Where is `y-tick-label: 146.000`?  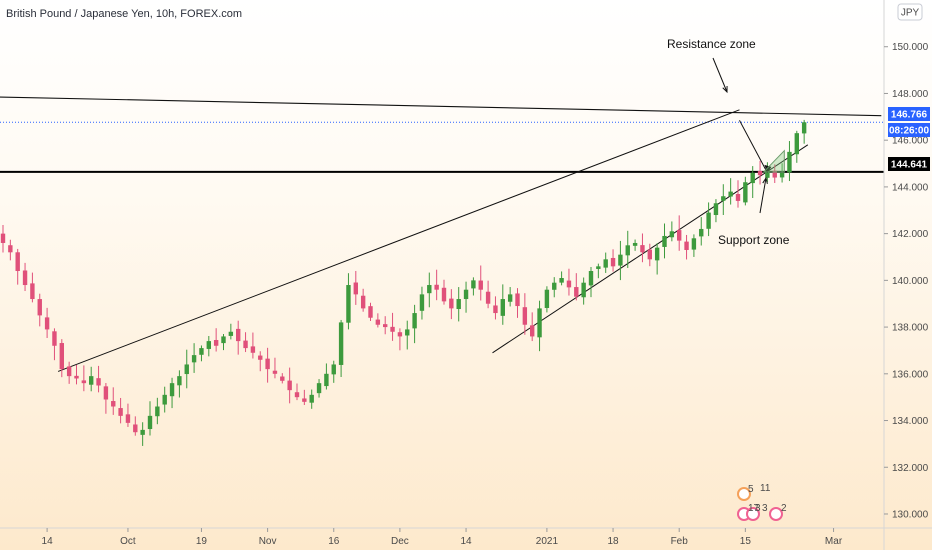 y-tick-label: 146.000 is located at coordinates (910, 141).